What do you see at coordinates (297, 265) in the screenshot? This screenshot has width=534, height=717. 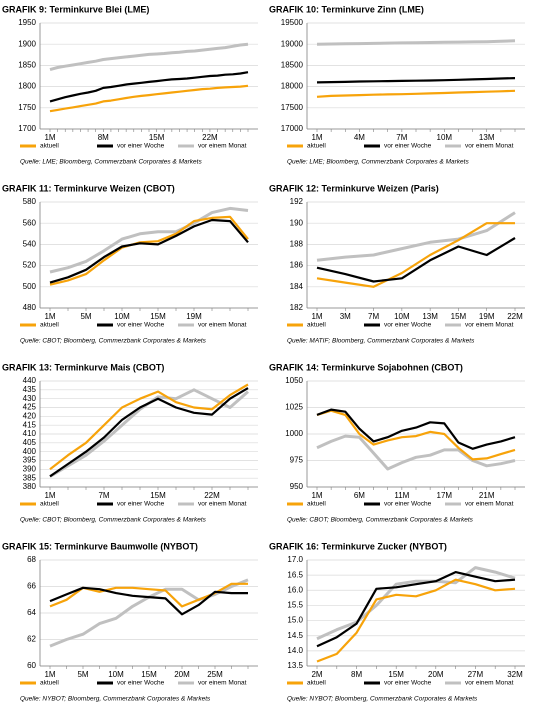 I see `y-tick-label: 186` at bounding box center [297, 265].